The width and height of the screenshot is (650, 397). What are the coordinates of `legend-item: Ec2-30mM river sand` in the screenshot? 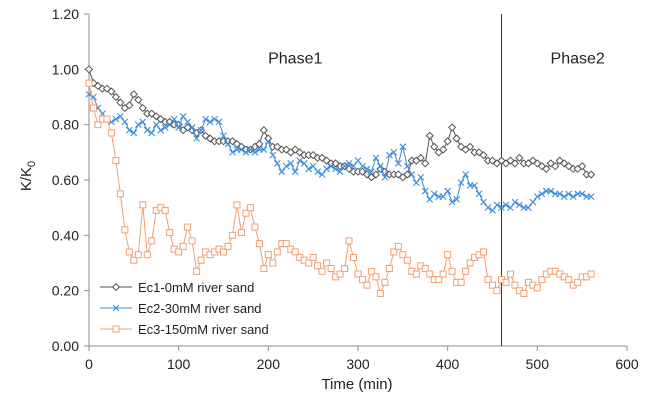 It's located at (181, 308).